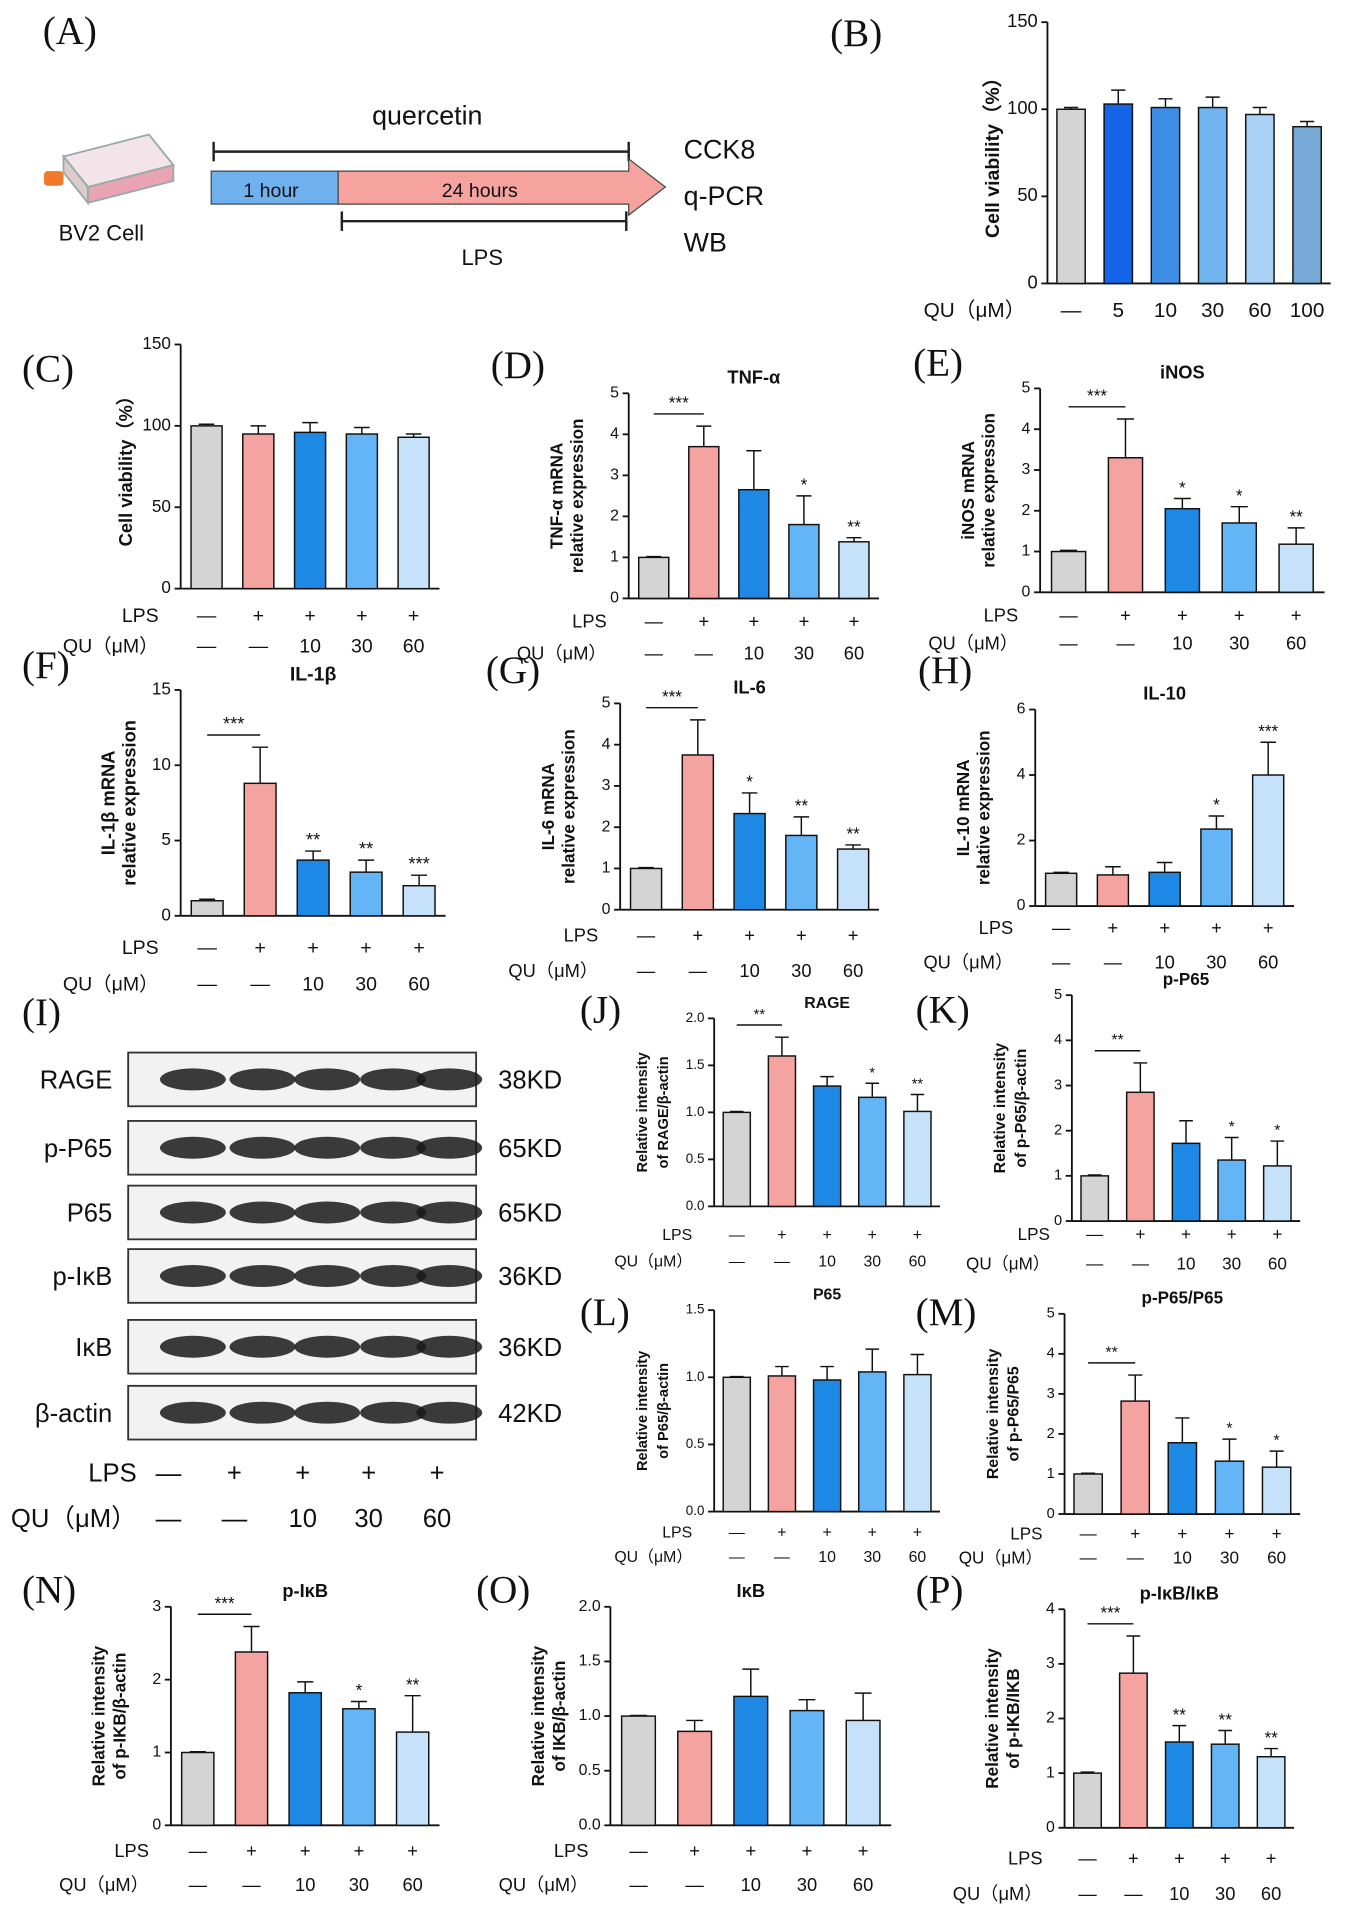 The height and width of the screenshot is (1911, 1349). What do you see at coordinates (1021, 1108) in the screenshot?
I see `y-axis-label: of p-P65/β-actin` at bounding box center [1021, 1108].